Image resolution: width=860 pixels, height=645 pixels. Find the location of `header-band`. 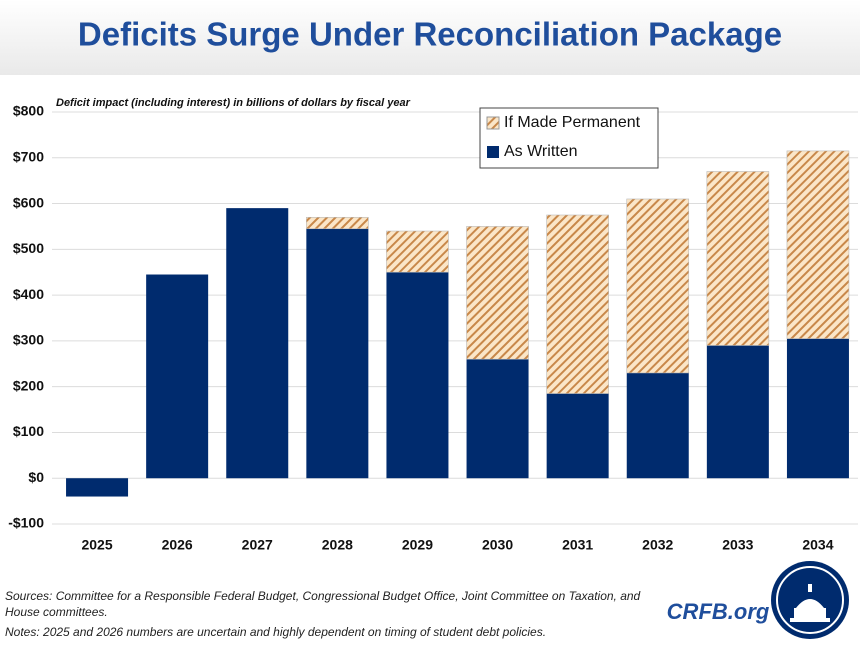

header-band is located at coordinates (430, 37).